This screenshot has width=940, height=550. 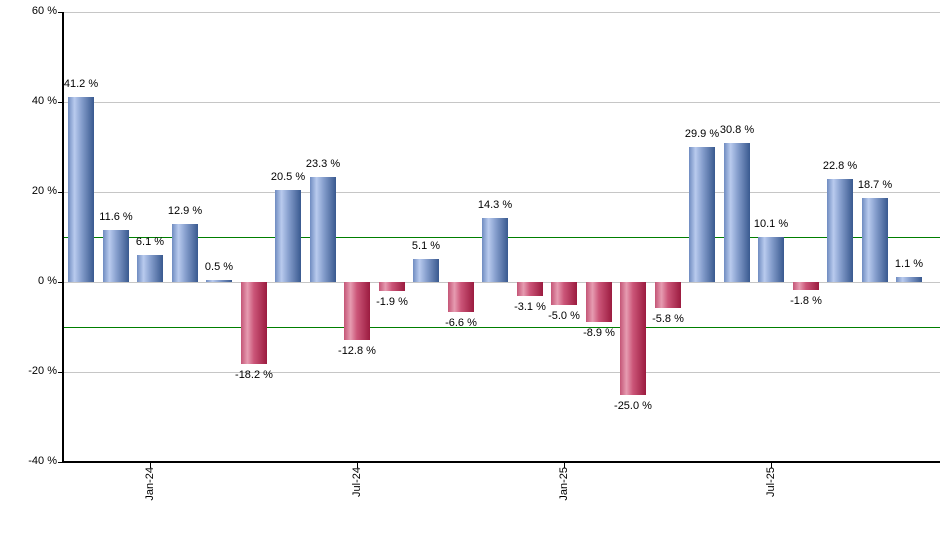 What do you see at coordinates (501, 327) in the screenshot?
I see `threshold-line` at bounding box center [501, 327].